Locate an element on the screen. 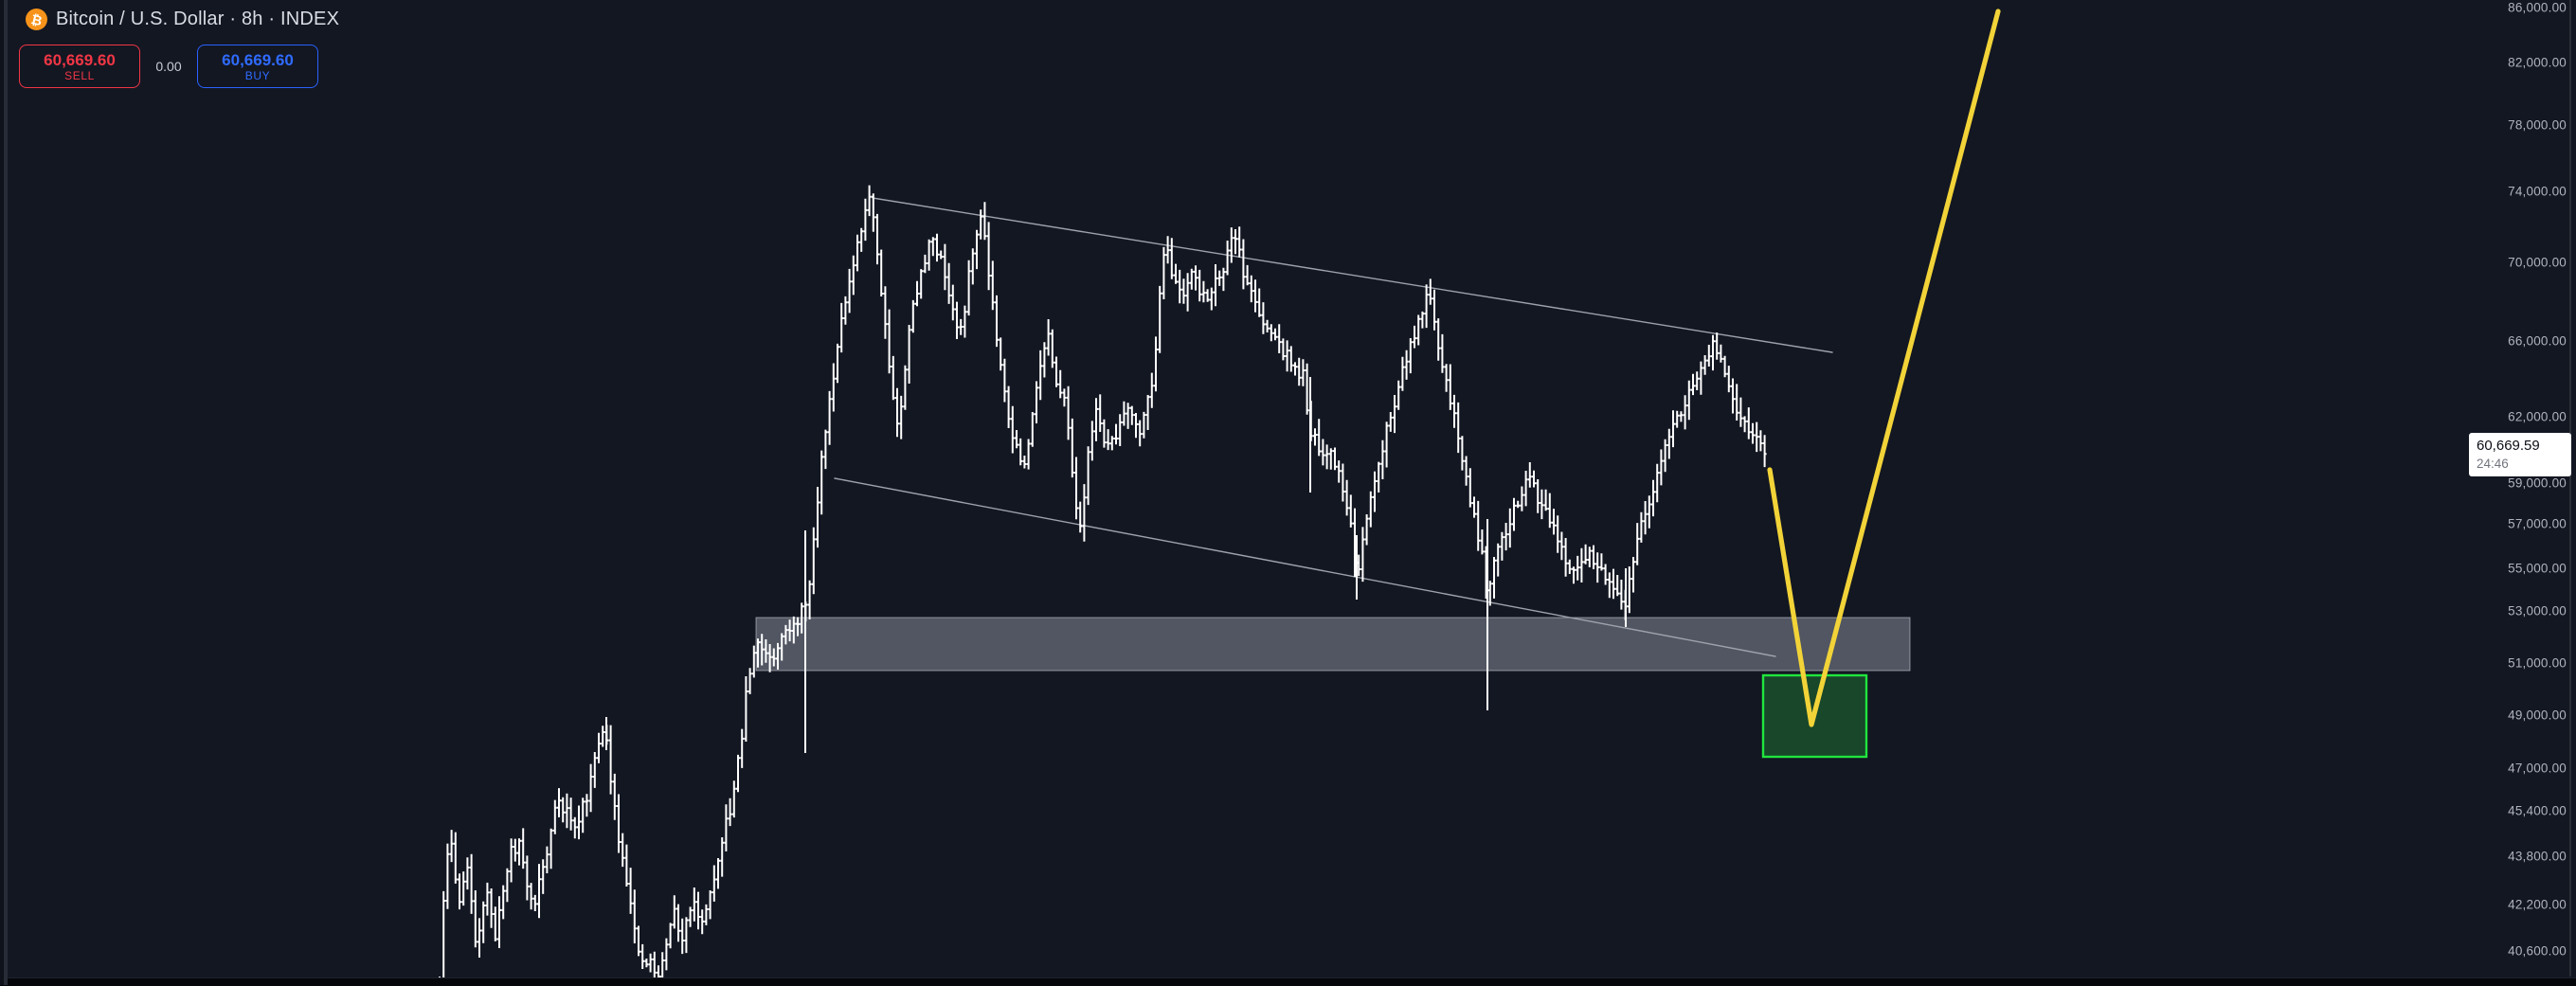  last-price-badge: 60,669.59 24:46 is located at coordinates (2520, 454).